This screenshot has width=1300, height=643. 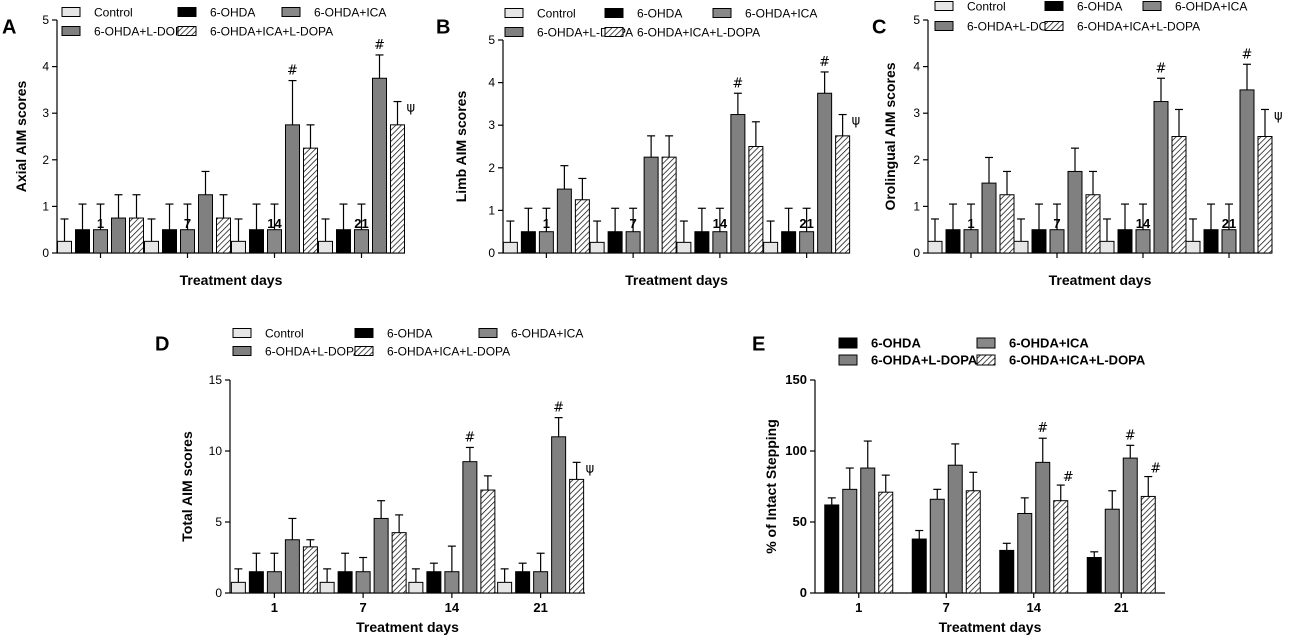 I want to click on series-6-ohda-plus-l-dopa: ##, so click(x=249, y=146).